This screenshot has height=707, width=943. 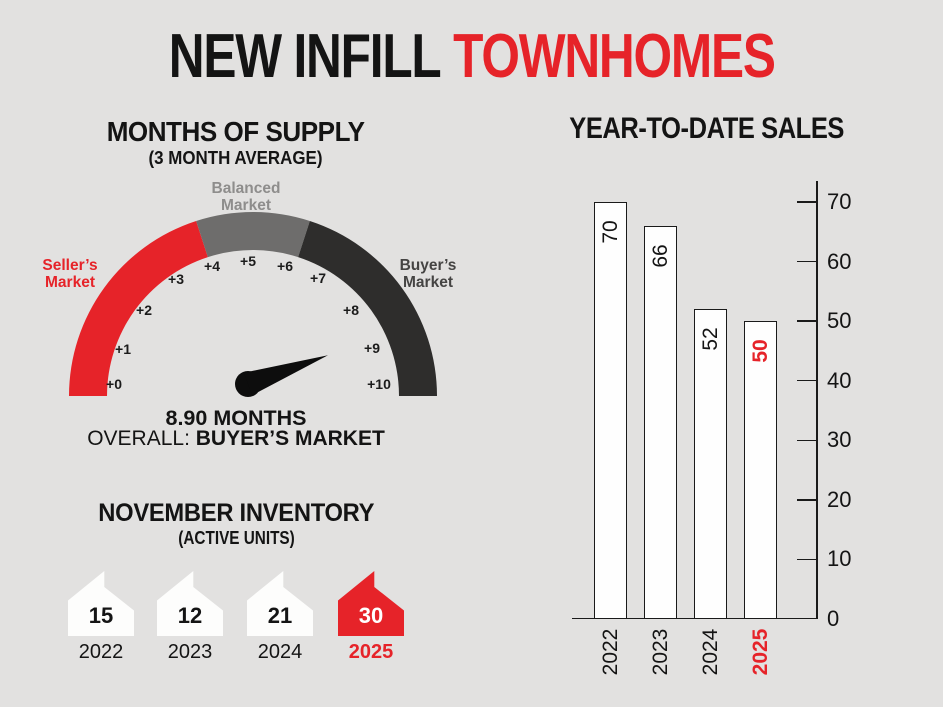 What do you see at coordinates (379, 384) in the screenshot?
I see `gauge-tick-label-10: +10` at bounding box center [379, 384].